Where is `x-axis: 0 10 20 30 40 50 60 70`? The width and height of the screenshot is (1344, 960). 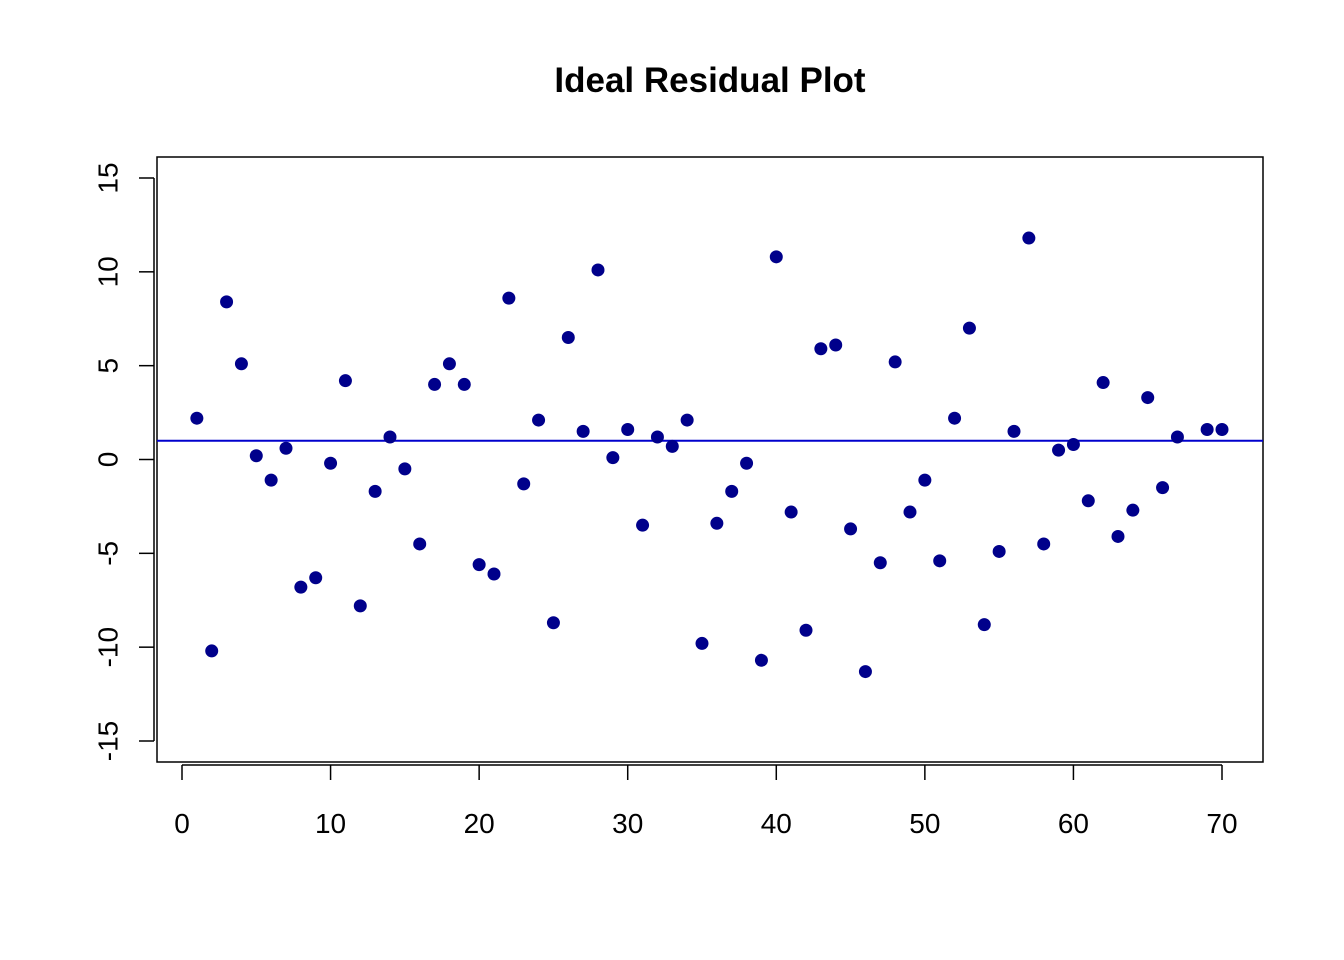
x-axis: 0 10 20 30 40 50 60 70 is located at coordinates (706, 801).